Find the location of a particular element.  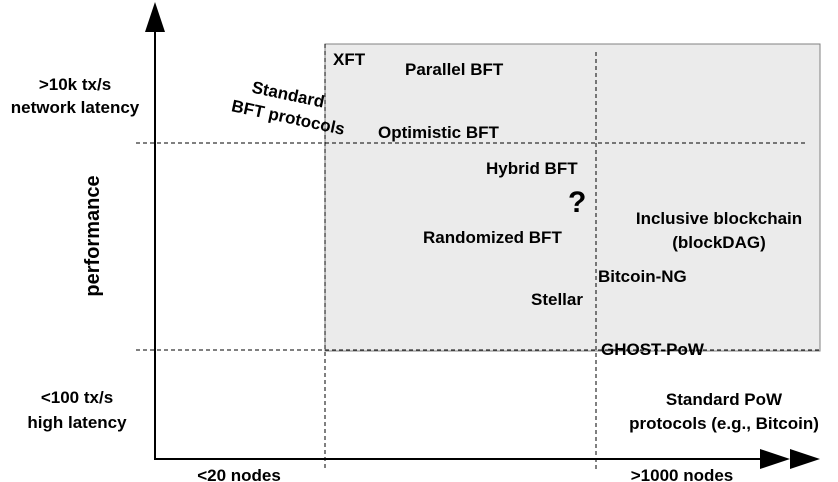

inclusive-blockchain-label-line2: (blockDAG) is located at coordinates (719, 242).